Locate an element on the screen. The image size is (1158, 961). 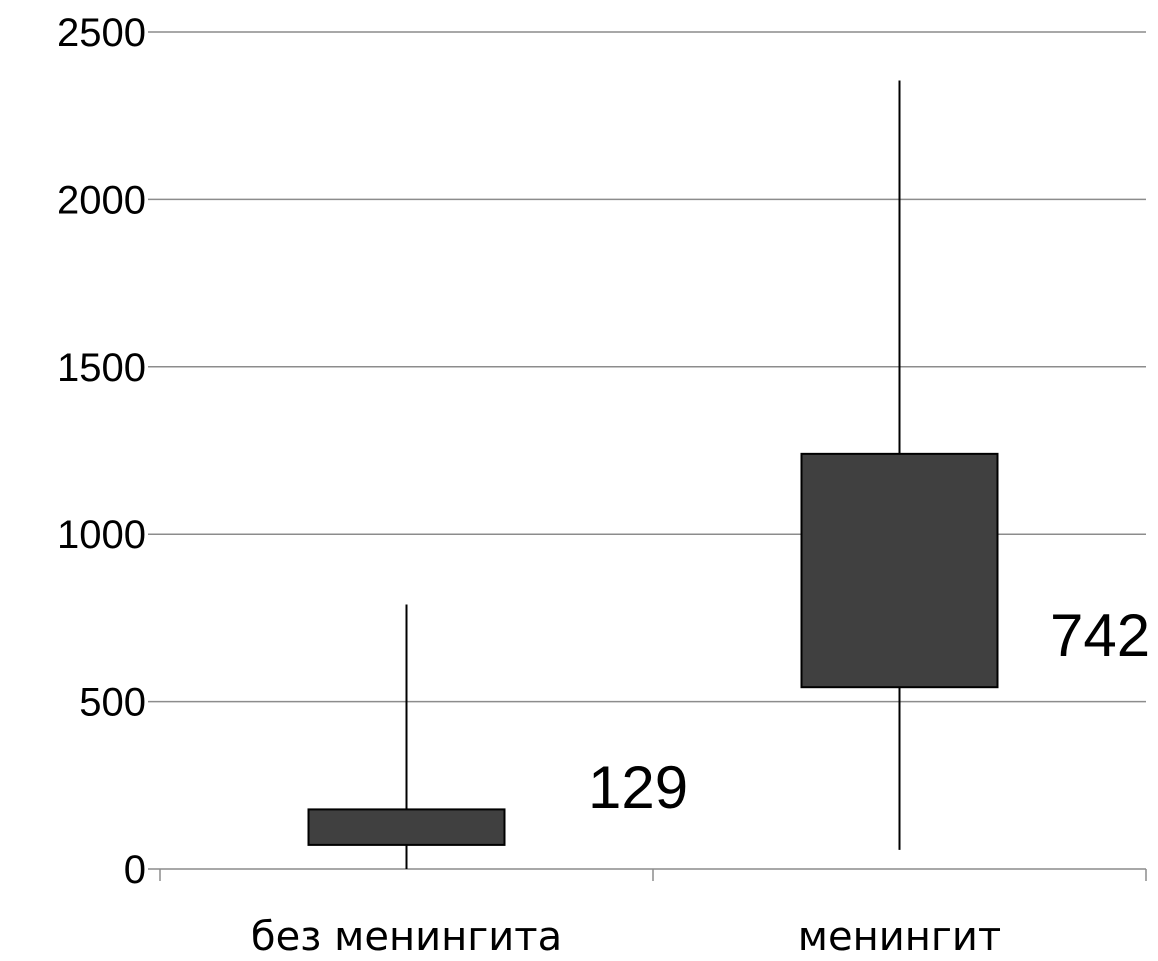
y-tick-label-2500: 2500 is located at coordinates (101, 33).